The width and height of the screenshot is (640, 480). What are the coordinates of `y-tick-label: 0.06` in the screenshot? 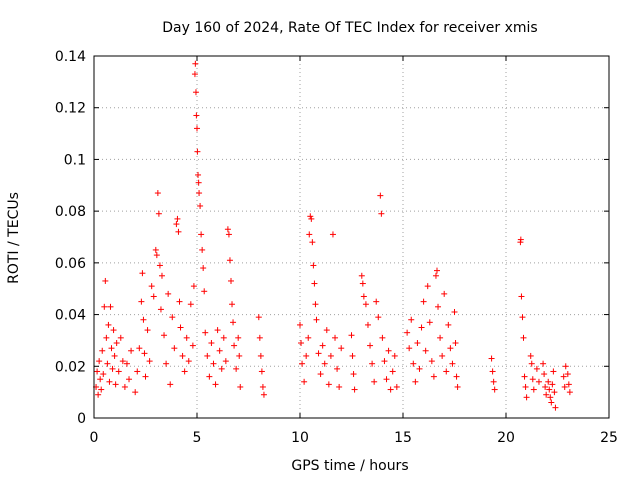 It's located at (70, 264).